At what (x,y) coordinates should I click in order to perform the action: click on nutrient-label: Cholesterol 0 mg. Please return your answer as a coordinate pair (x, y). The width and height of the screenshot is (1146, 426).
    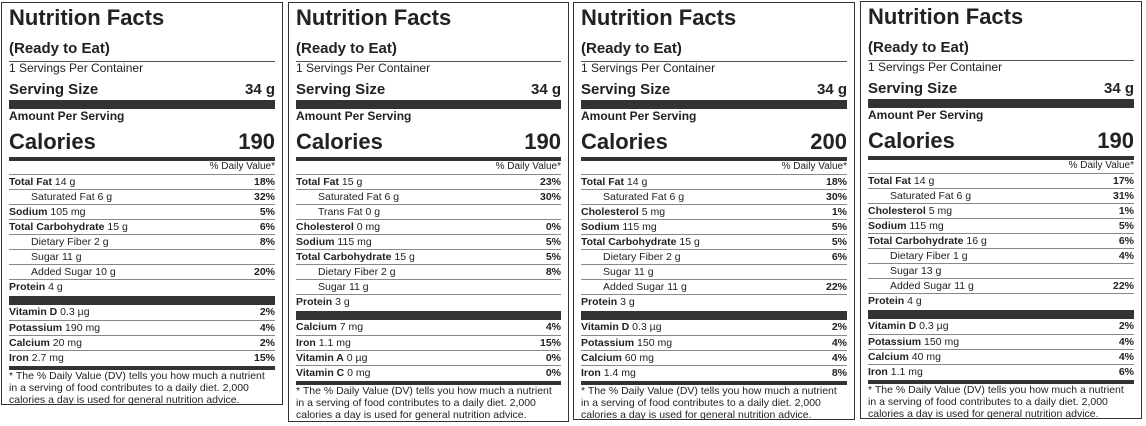
    Looking at the image, I should click on (338, 227).